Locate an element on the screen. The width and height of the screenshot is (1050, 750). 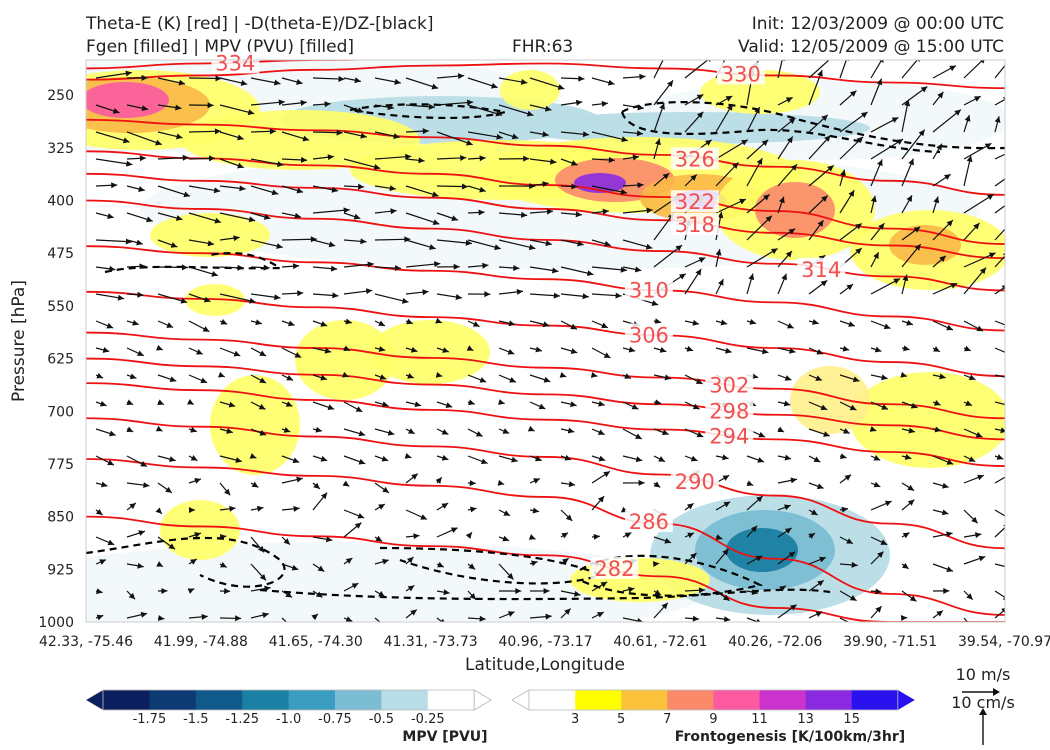
fgen-colorbar-extend-right is located at coordinates (906, 700).